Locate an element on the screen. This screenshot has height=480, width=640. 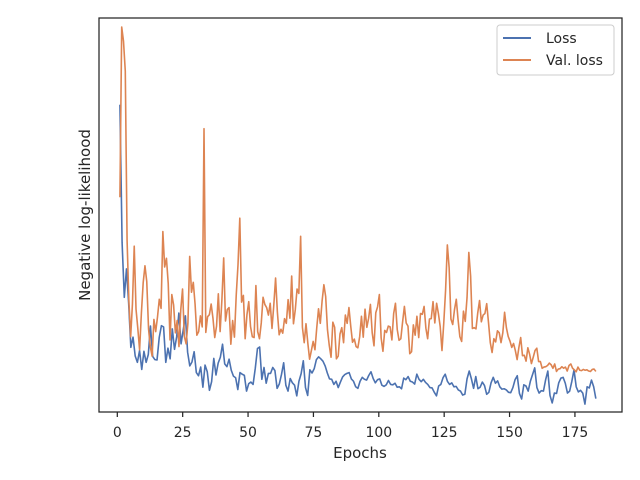
x-tick-label: 50 is located at coordinates (248, 433).